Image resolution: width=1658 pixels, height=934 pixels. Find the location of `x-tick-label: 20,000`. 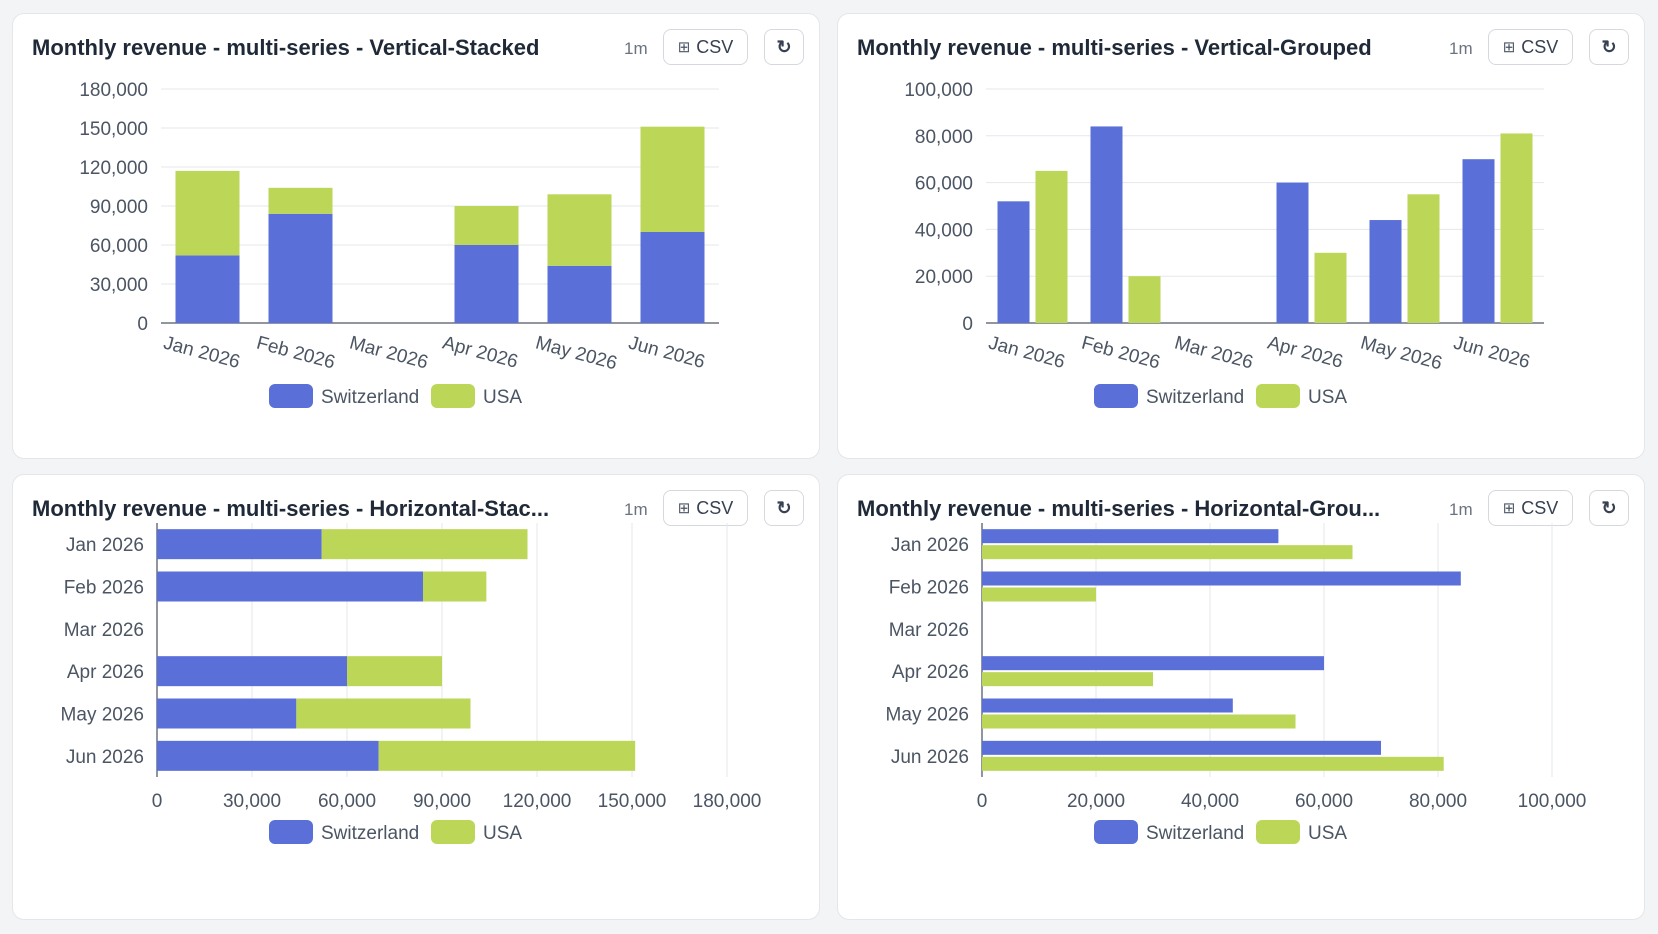

x-tick-label: 20,000 is located at coordinates (1096, 801).